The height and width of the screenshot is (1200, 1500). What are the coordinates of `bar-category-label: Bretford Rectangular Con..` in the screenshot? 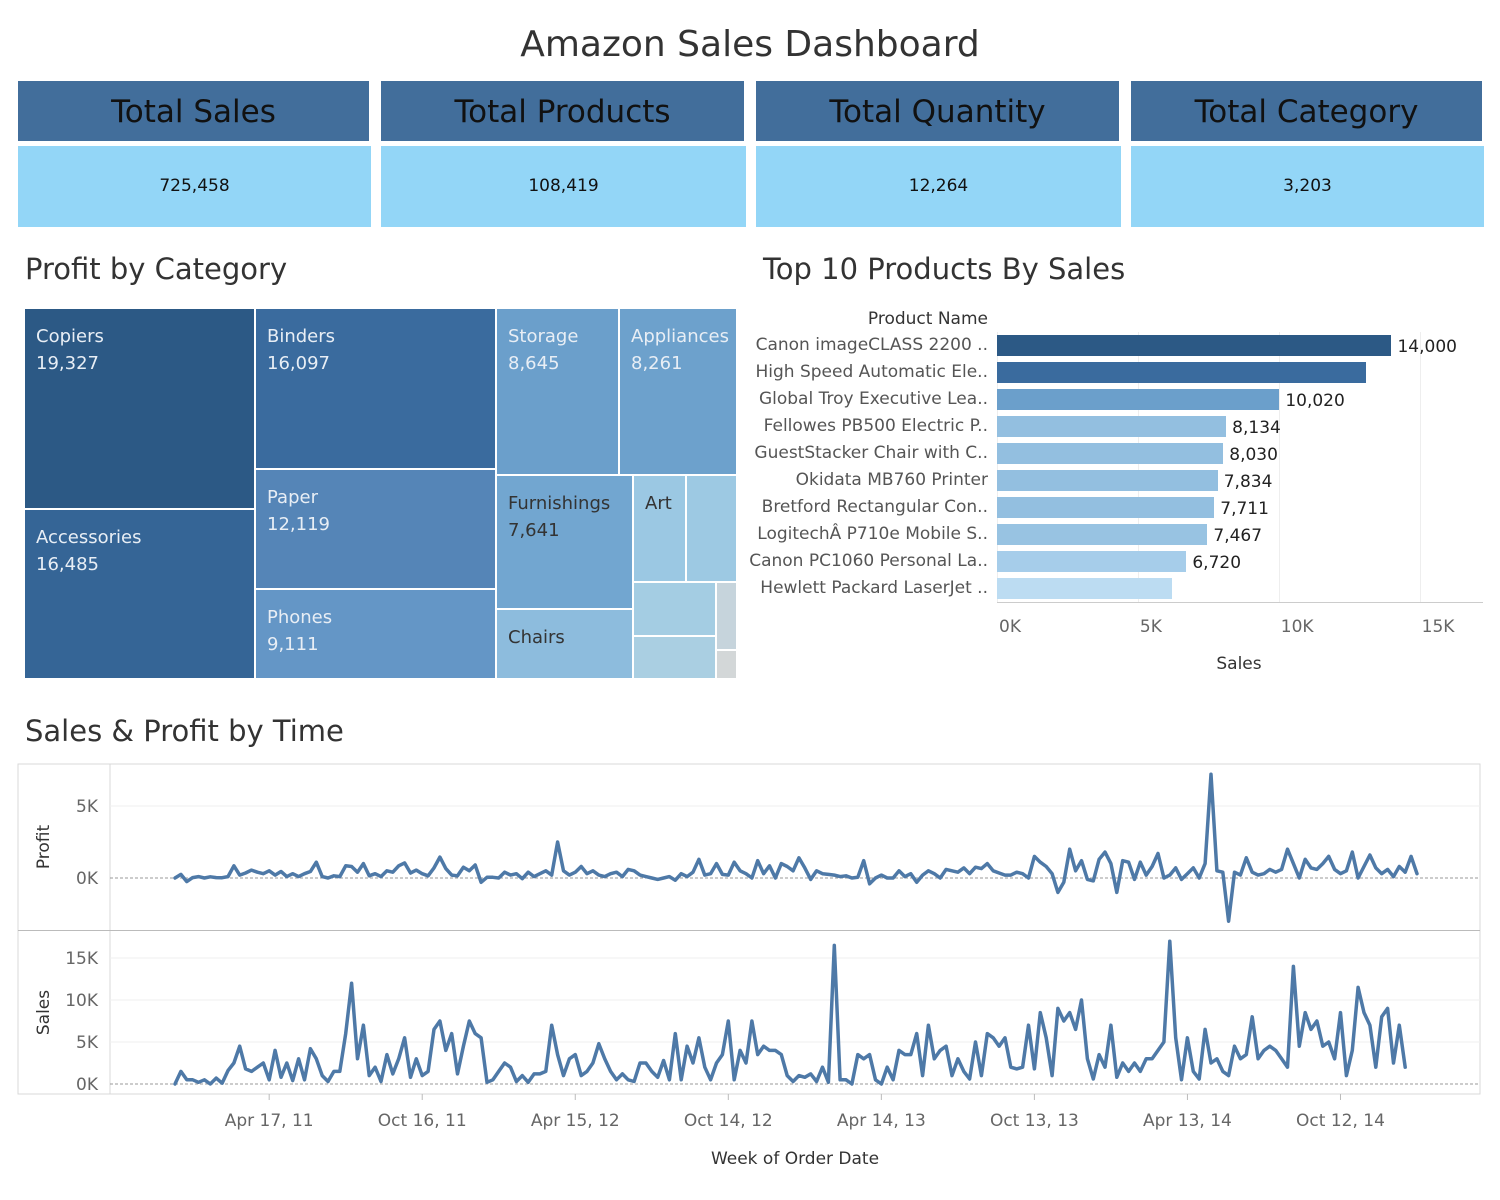 It's located at (874, 507).